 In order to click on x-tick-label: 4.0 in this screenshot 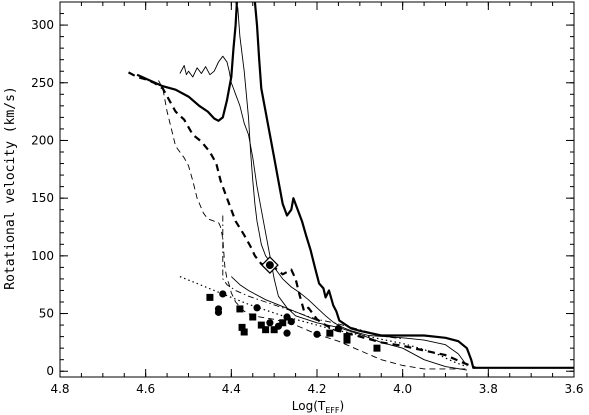, I will do `click(402, 389)`.